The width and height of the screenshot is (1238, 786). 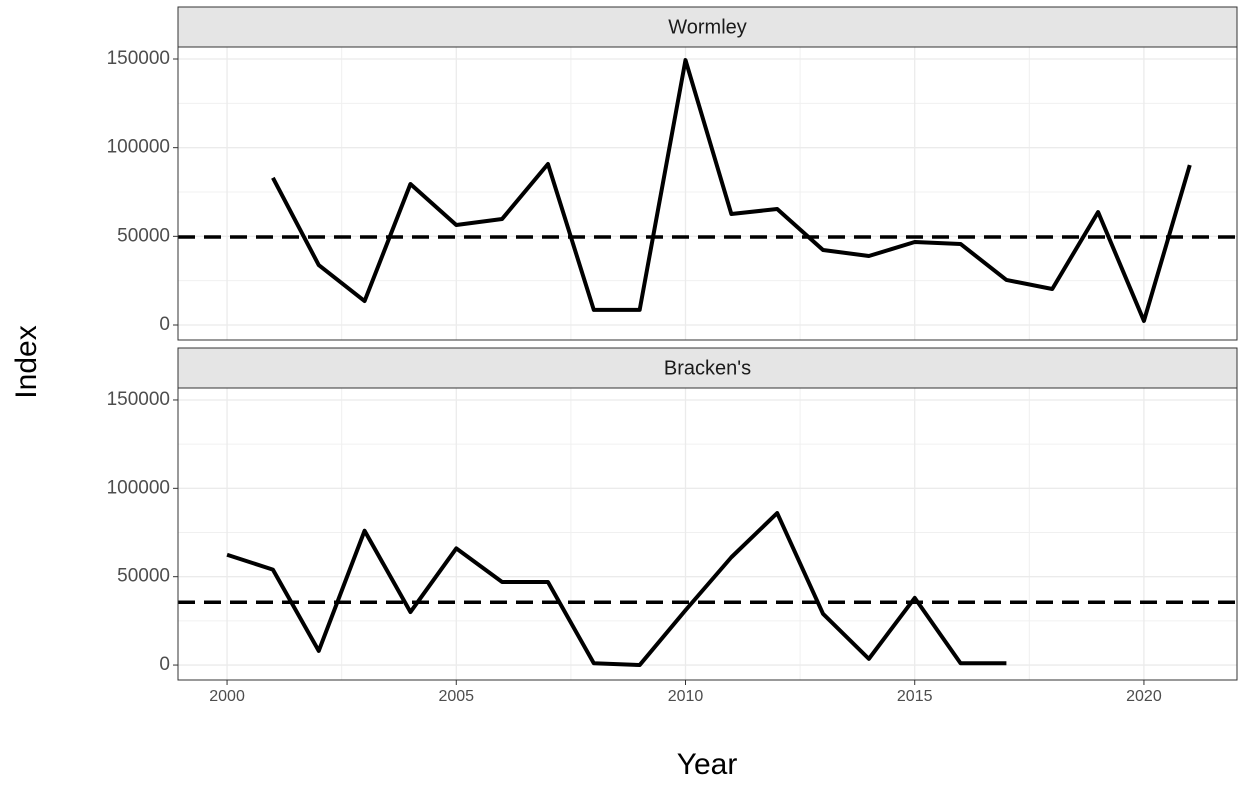 I want to click on x-tick-label: 2015, so click(x=915, y=696).